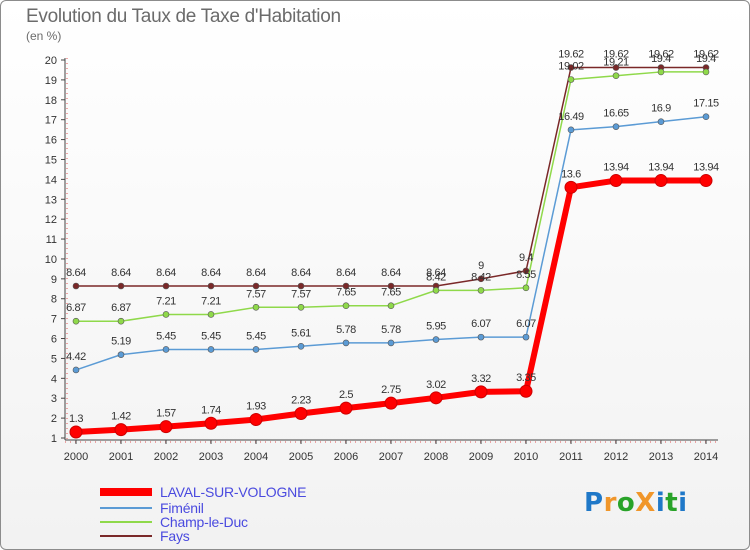 The height and width of the screenshot is (550, 750). Describe the element at coordinates (166, 414) in the screenshot. I see `data-label: 1.57` at that location.